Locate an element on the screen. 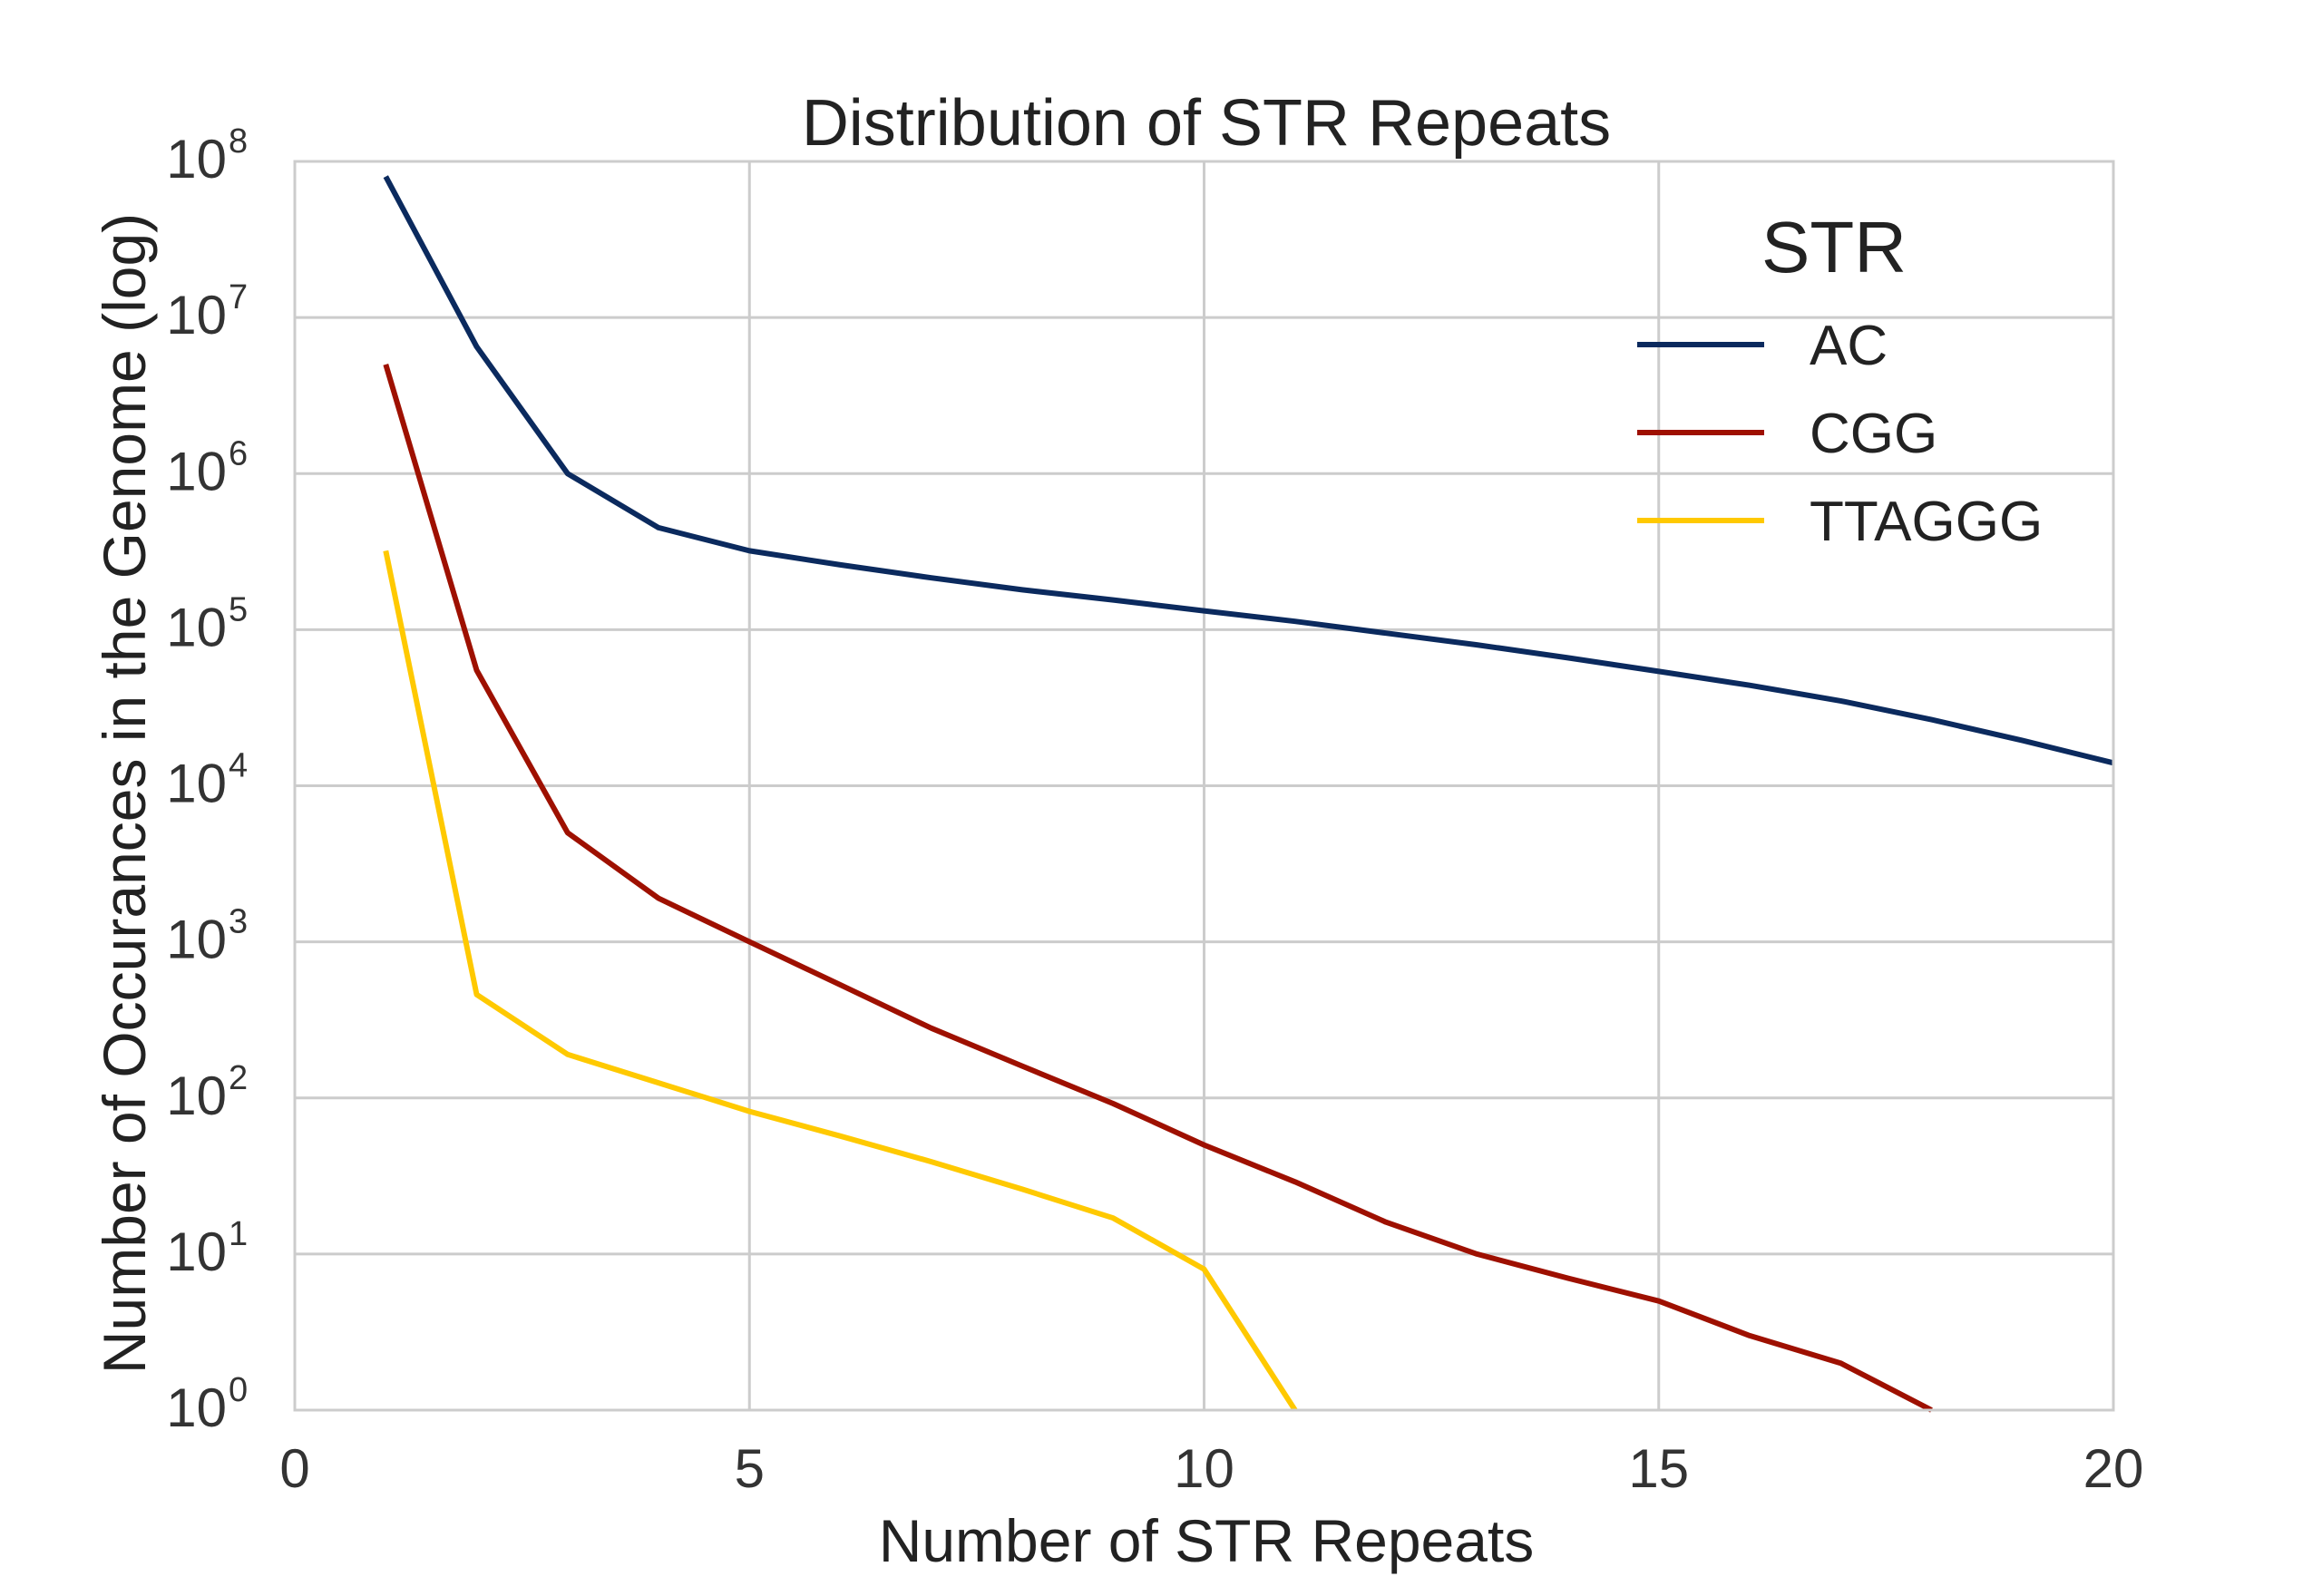  y-axis-label: Number of Occurances in the Genome (log) is located at coordinates (124, 793).